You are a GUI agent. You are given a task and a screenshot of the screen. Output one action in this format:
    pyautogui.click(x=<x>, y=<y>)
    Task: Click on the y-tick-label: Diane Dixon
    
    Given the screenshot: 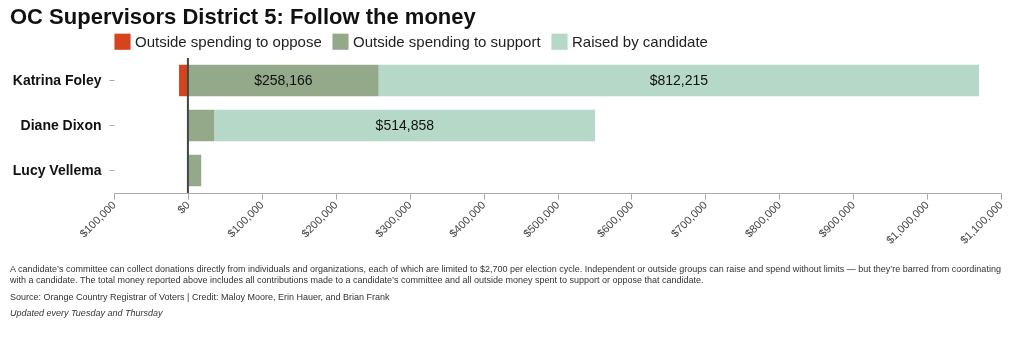 What is the action you would take?
    pyautogui.click(x=61, y=124)
    